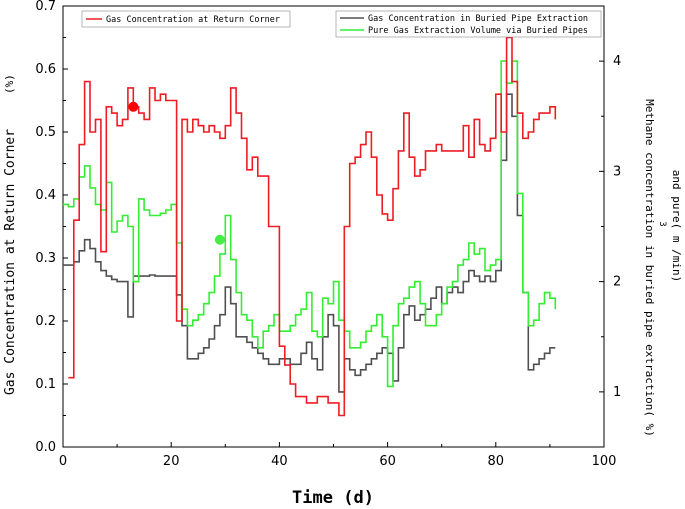 This screenshot has height=509, width=685. What do you see at coordinates (63, 461) in the screenshot?
I see `x-tick-label: 0` at bounding box center [63, 461].